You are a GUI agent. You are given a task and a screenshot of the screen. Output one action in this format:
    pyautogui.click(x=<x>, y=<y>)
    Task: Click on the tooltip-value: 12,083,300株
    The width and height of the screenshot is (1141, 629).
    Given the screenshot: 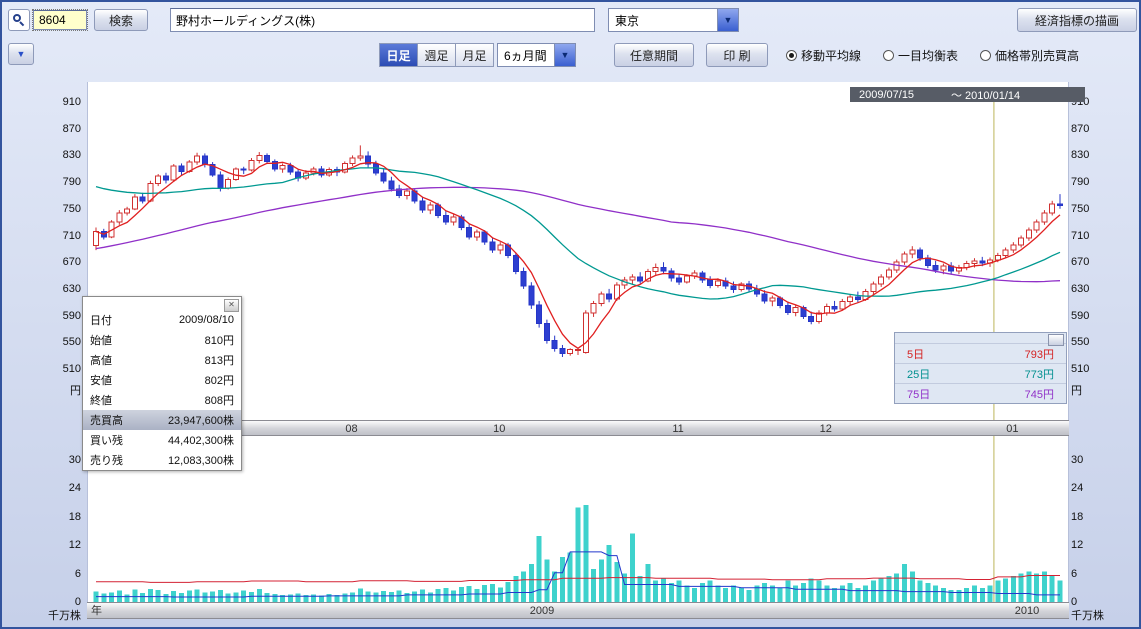 What is the action you would take?
    pyautogui.click(x=200, y=461)
    